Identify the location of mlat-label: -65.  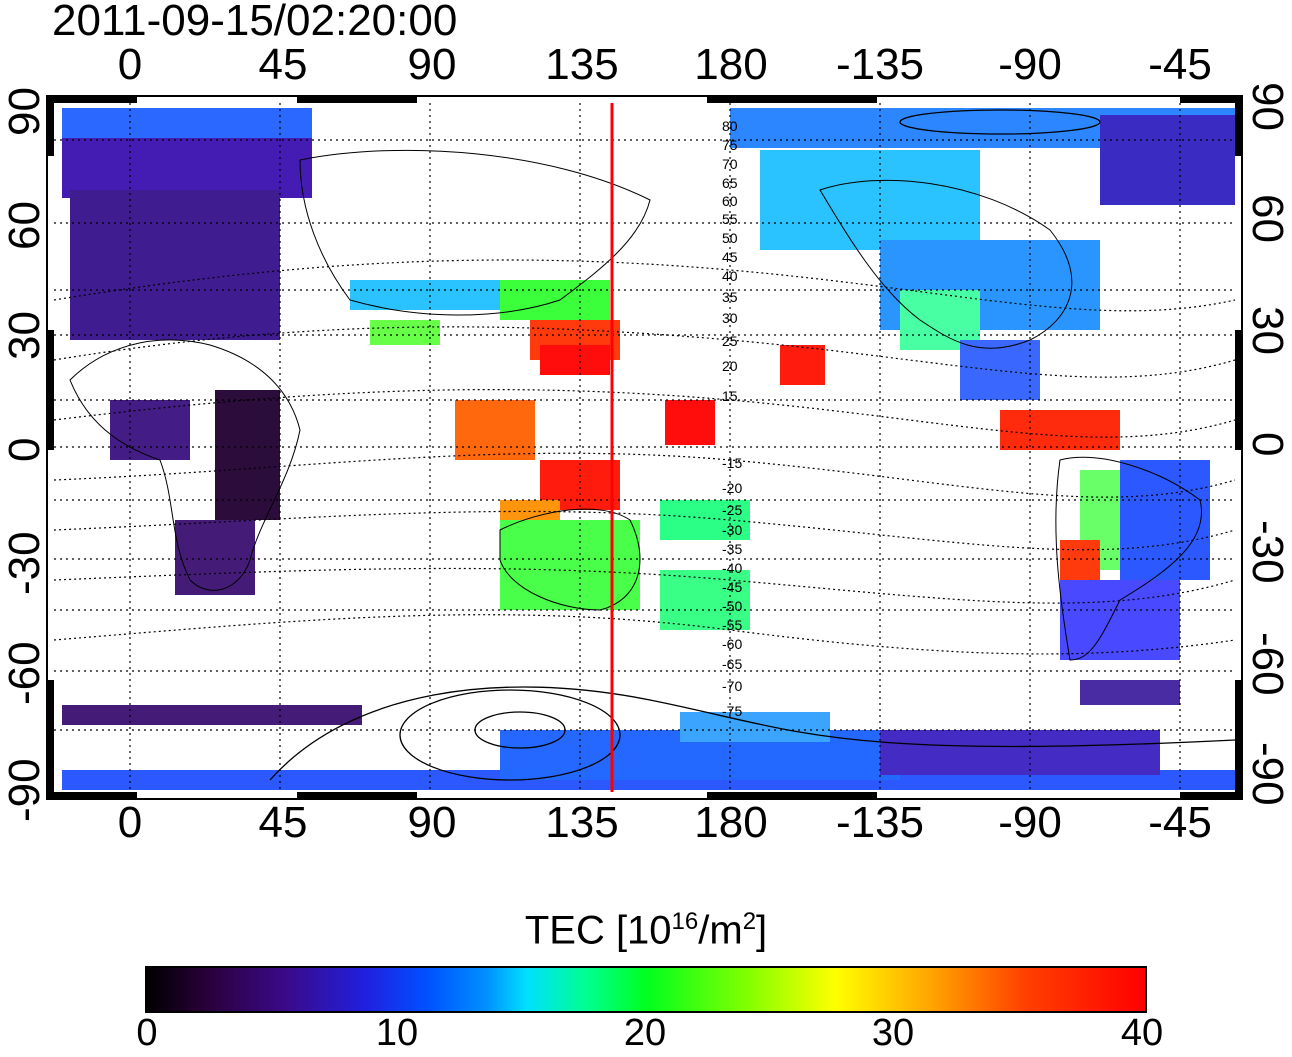
(732, 664).